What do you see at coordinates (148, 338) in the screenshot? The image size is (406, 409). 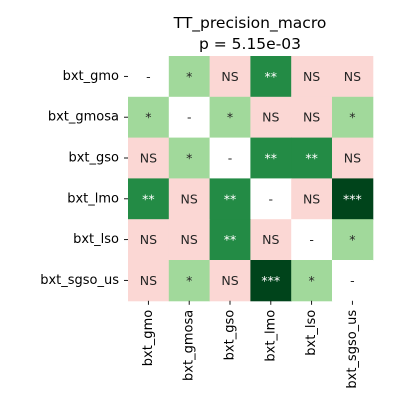 I see `column-tick-label: bxt_gmo` at bounding box center [148, 338].